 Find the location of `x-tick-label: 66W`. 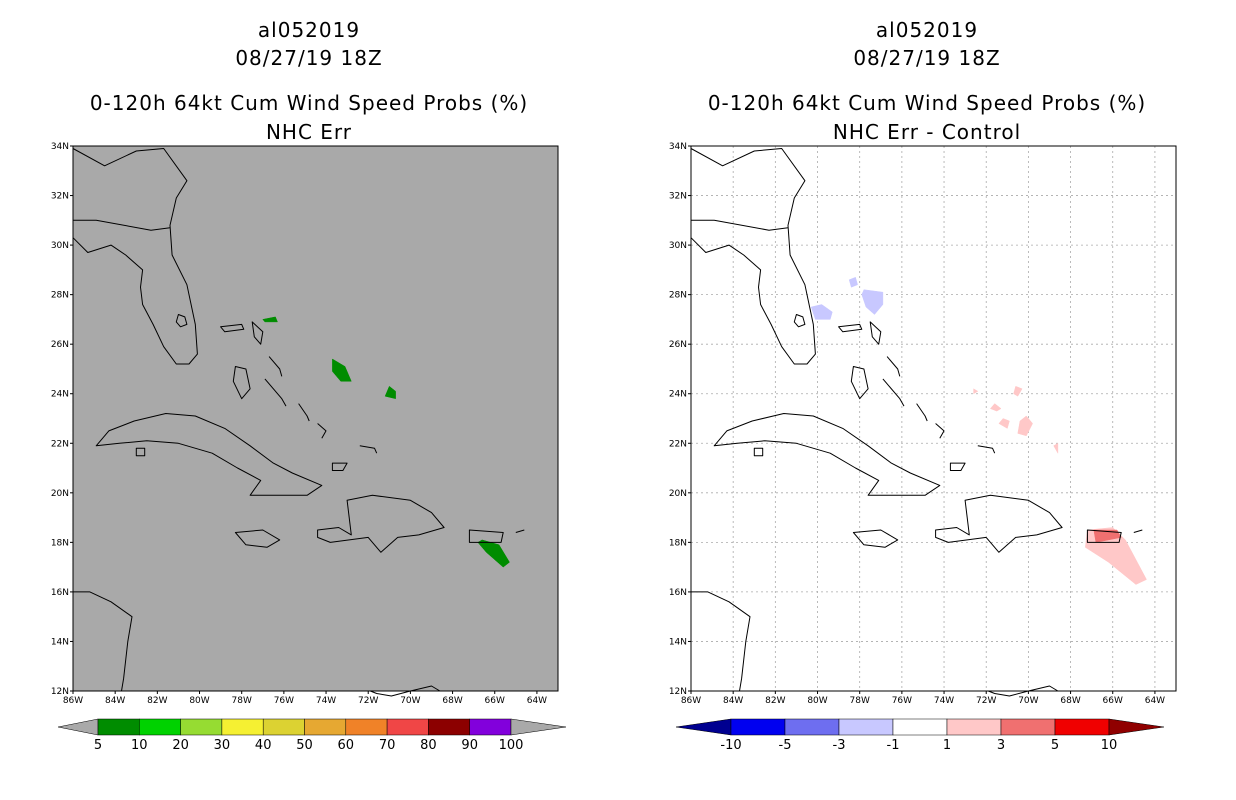

x-tick-label: 66W is located at coordinates (1113, 701).